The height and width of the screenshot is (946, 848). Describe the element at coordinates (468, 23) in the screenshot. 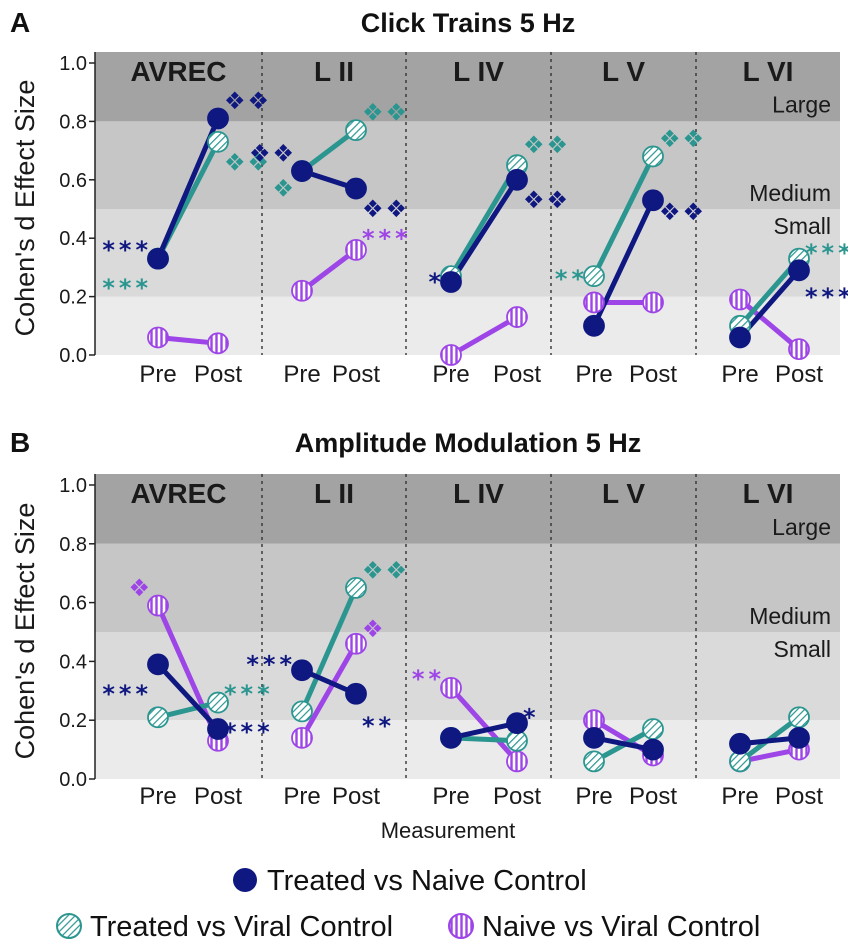

I see `panel-a-title: Click Trains 5 Hz` at that location.